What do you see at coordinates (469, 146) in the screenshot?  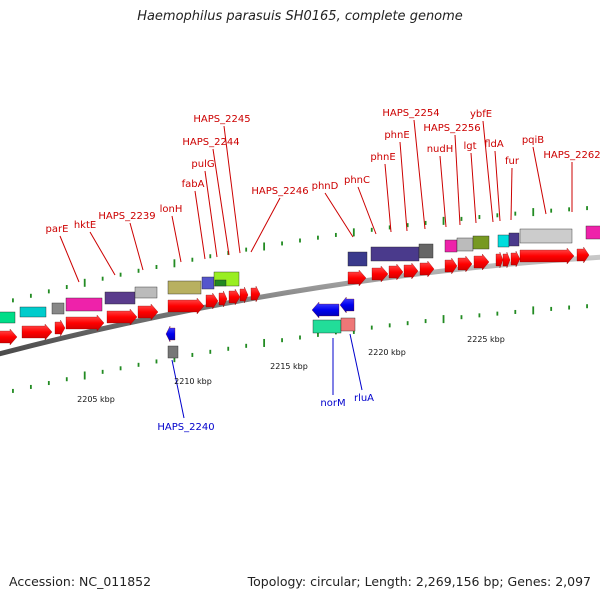 I see `gene-label: lgt` at bounding box center [469, 146].